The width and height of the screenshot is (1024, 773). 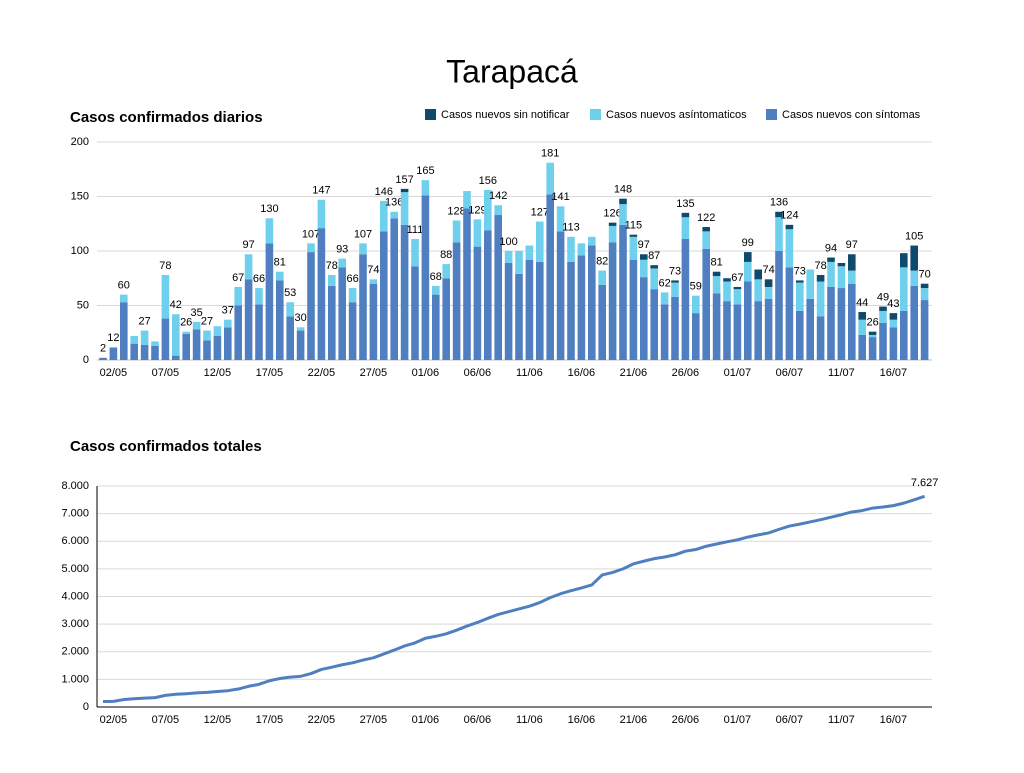 I want to click on x-tick-label: 01/06, so click(x=426, y=720).